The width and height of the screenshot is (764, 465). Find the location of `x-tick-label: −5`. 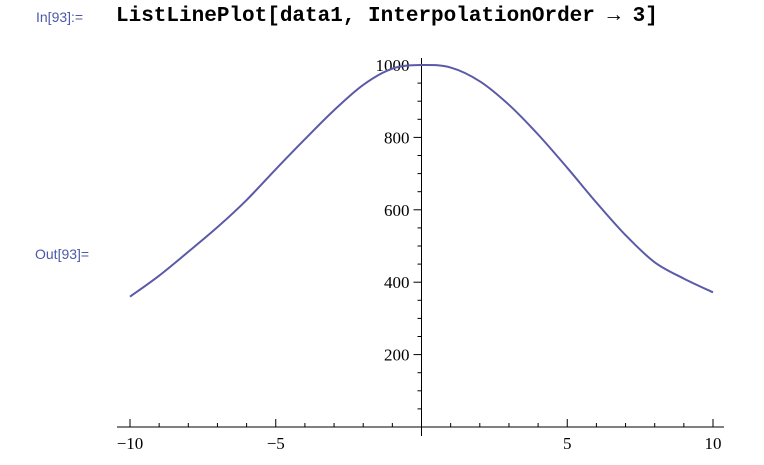

x-tick-label: −5 is located at coordinates (276, 443).